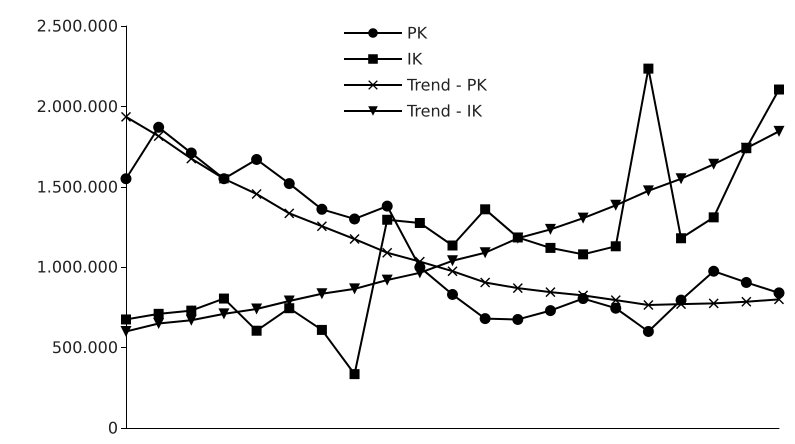  I want to click on legend-label: IK, so click(415, 59).